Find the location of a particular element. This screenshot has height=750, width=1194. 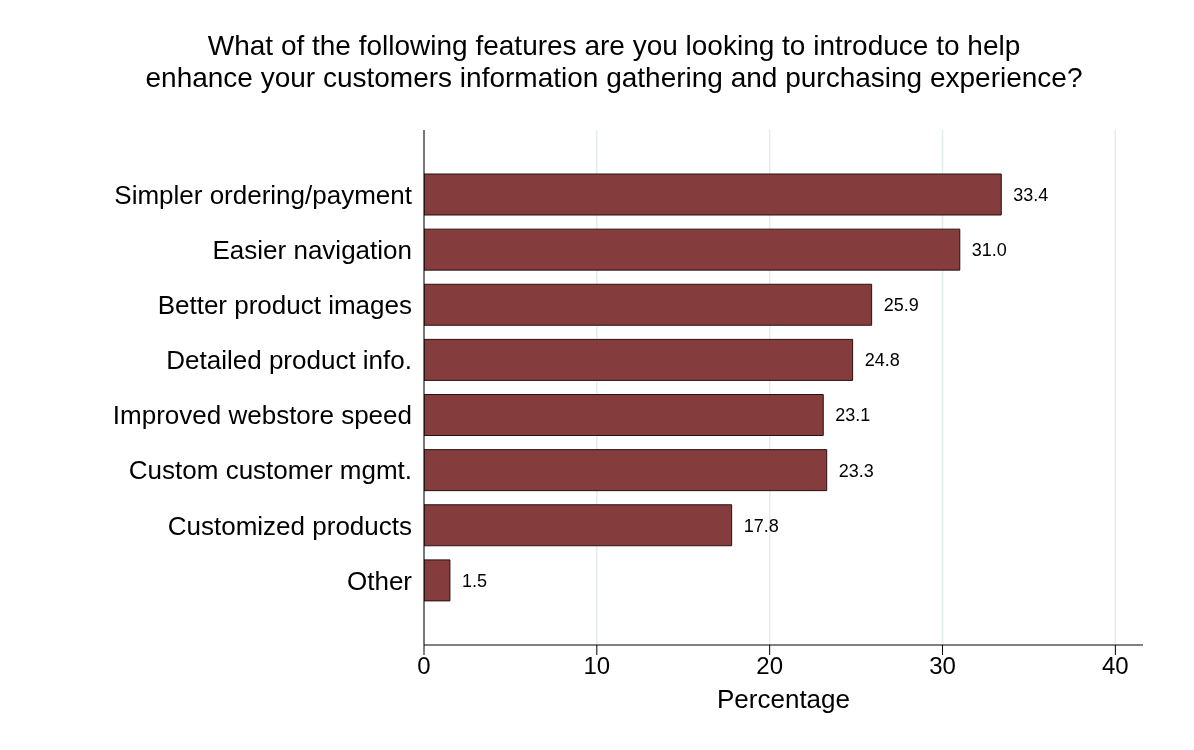

y-tick-label: Improved webstore speed is located at coordinates (262, 415).